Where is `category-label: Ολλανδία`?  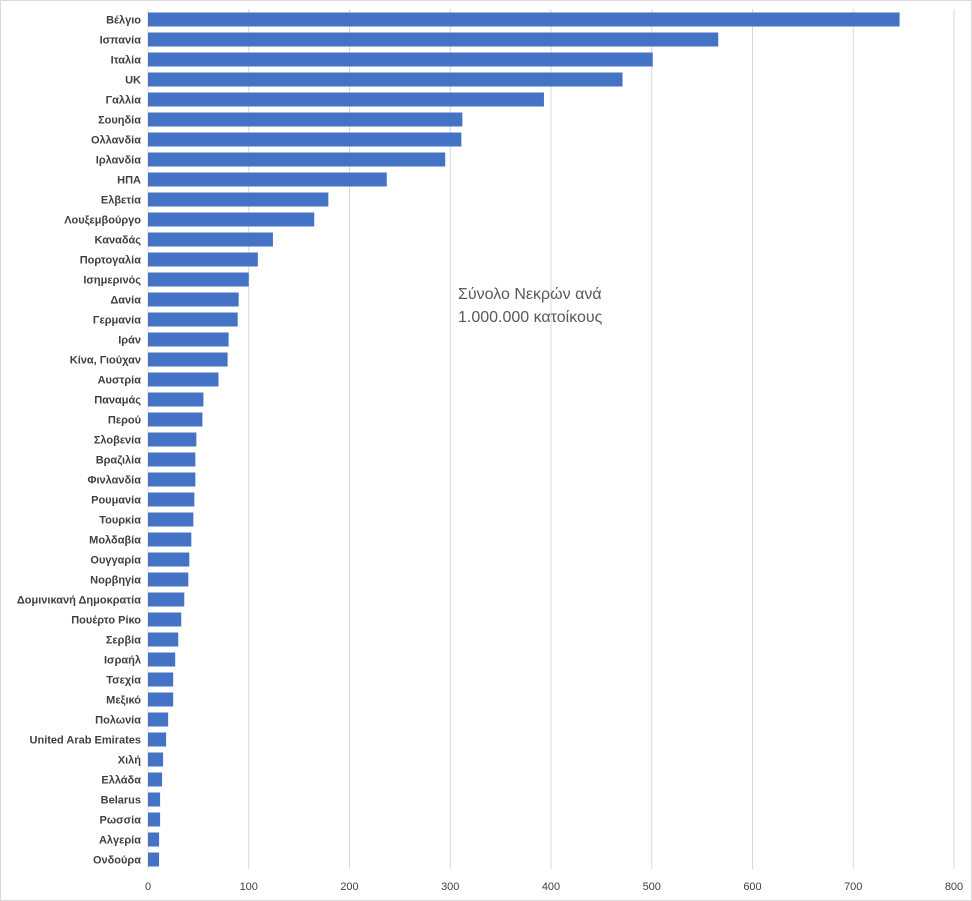
category-label: Ολλανδία is located at coordinates (116, 141).